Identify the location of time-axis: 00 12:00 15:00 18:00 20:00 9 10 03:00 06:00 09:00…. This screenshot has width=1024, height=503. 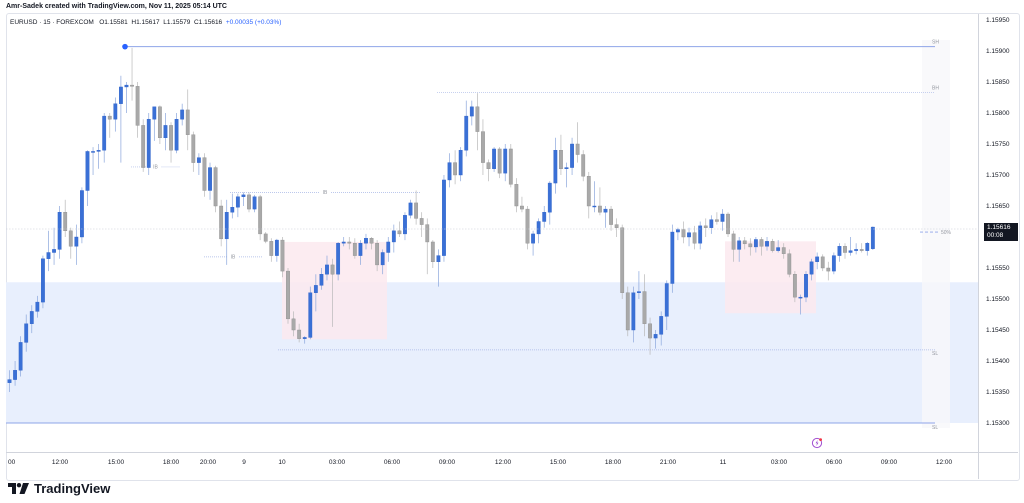
(480, 462).